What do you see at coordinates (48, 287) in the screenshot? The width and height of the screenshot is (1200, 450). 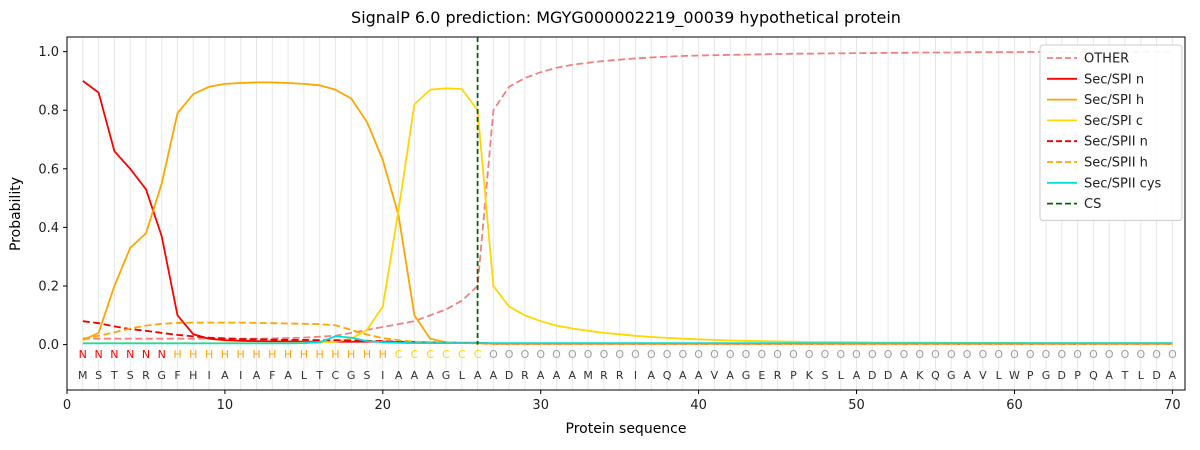 I see `y-tick-label: 0.2` at bounding box center [48, 287].